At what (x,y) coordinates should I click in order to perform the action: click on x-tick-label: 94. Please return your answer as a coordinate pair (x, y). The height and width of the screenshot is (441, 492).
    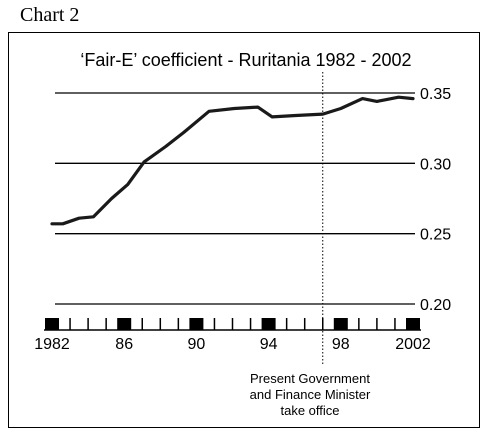
    Looking at the image, I should click on (269, 344).